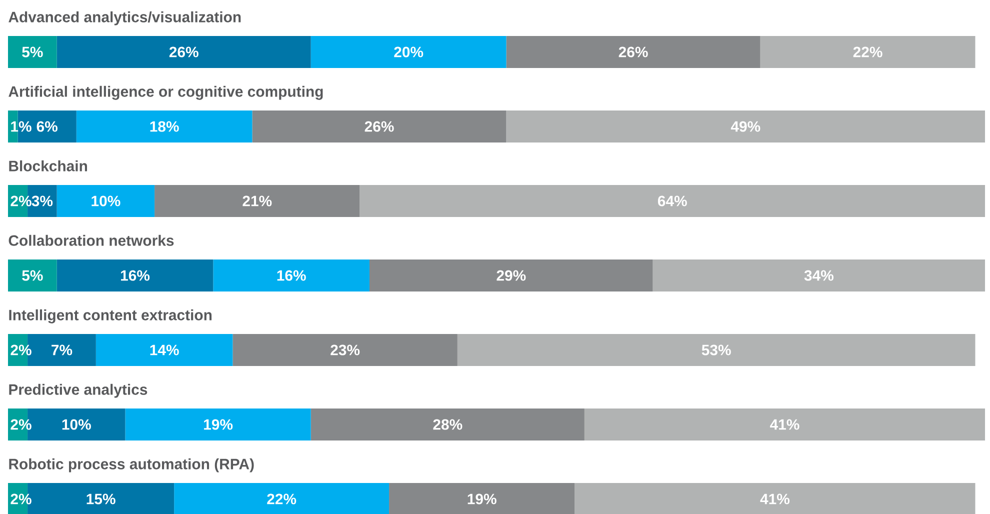 This screenshot has height=514, width=990. Describe the element at coordinates (131, 465) in the screenshot. I see `y-tick-label: Robotic process automation (RPA)` at that location.